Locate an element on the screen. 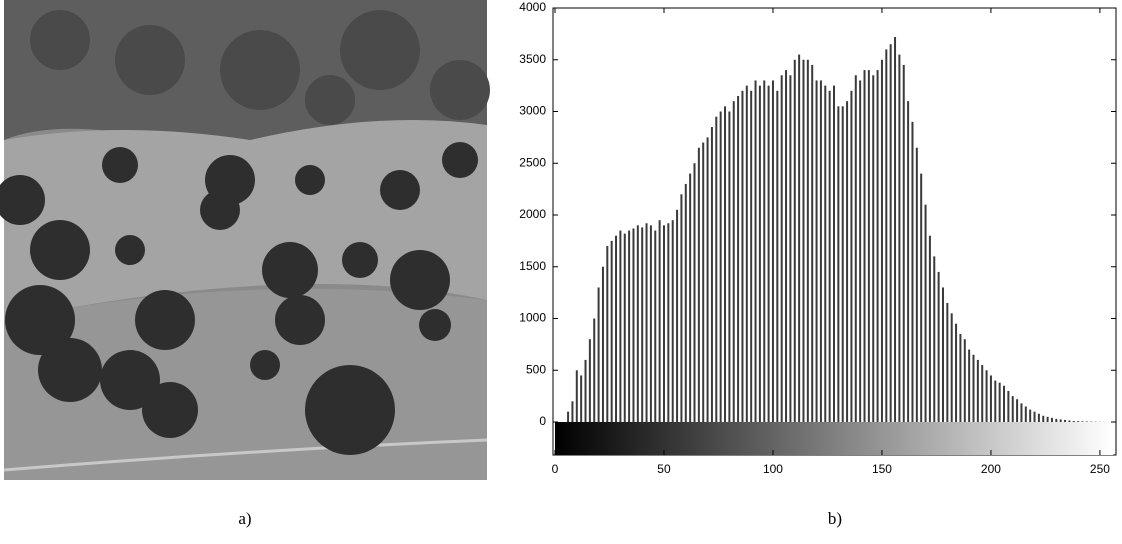 The image size is (1122, 544). y-tick-label: 1000 is located at coordinates (532, 318).